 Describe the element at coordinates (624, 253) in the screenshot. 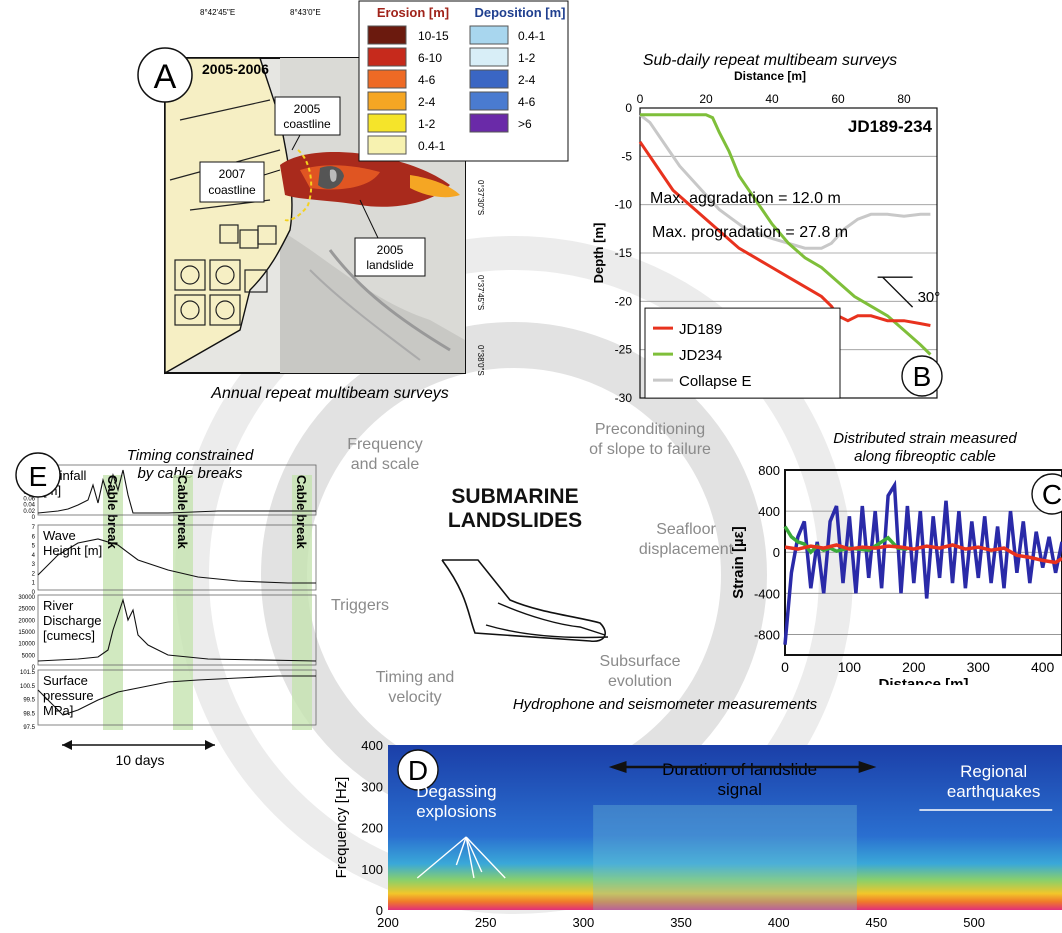

I see `y-tick-label: -15` at that location.